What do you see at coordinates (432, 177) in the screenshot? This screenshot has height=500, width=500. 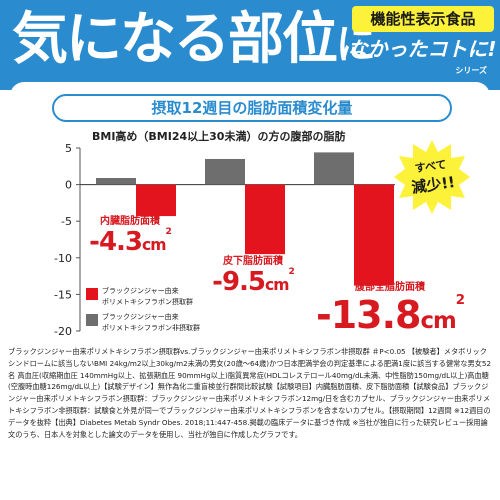 I see `starburst-icon` at bounding box center [432, 177].